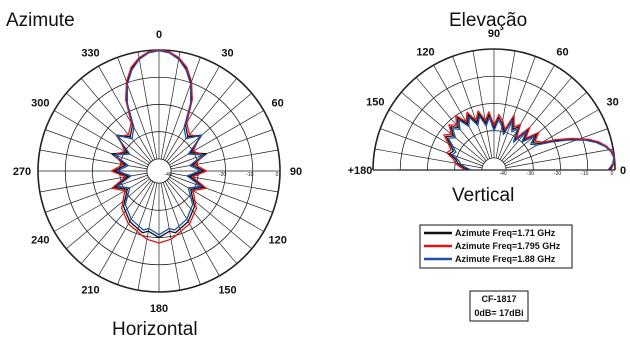  I want to click on azimuth-title: Azimute, so click(40, 20).